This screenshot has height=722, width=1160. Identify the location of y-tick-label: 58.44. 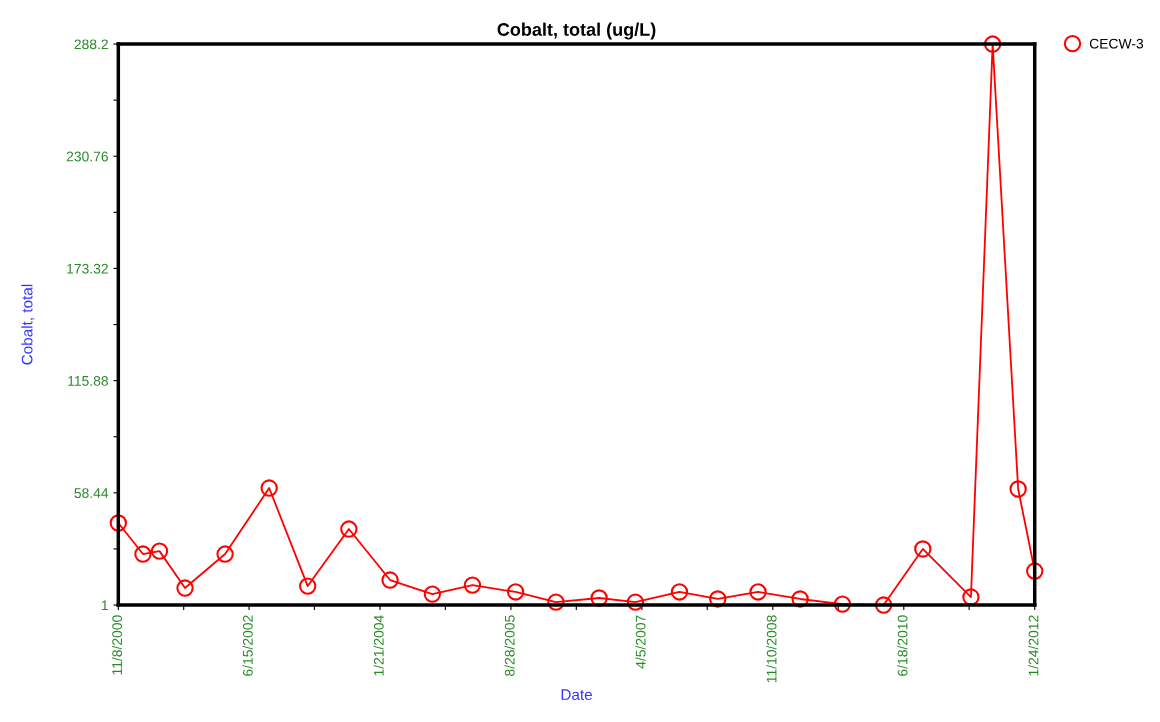
(91, 493).